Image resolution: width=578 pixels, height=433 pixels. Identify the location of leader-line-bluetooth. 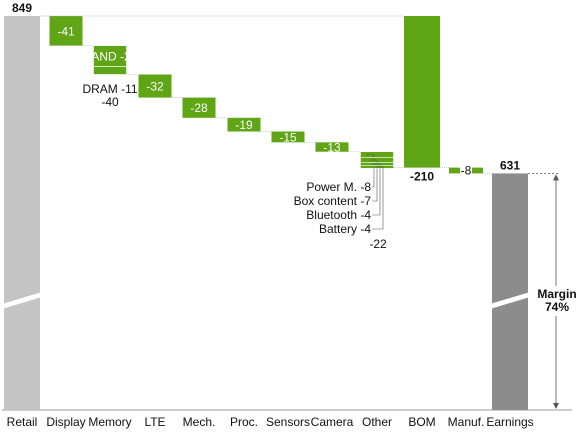
(376, 189).